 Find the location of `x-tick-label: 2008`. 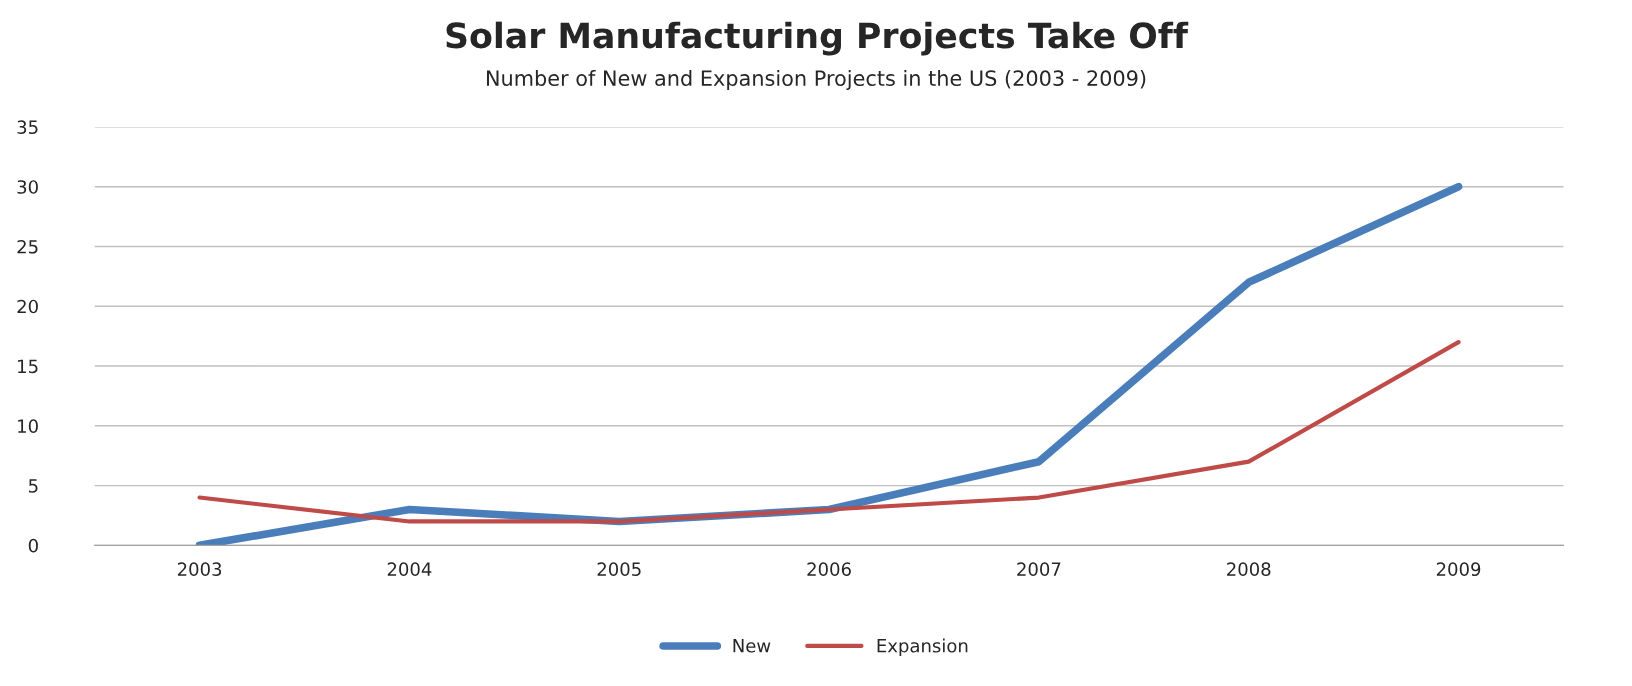

x-tick-label: 2008 is located at coordinates (1249, 569).